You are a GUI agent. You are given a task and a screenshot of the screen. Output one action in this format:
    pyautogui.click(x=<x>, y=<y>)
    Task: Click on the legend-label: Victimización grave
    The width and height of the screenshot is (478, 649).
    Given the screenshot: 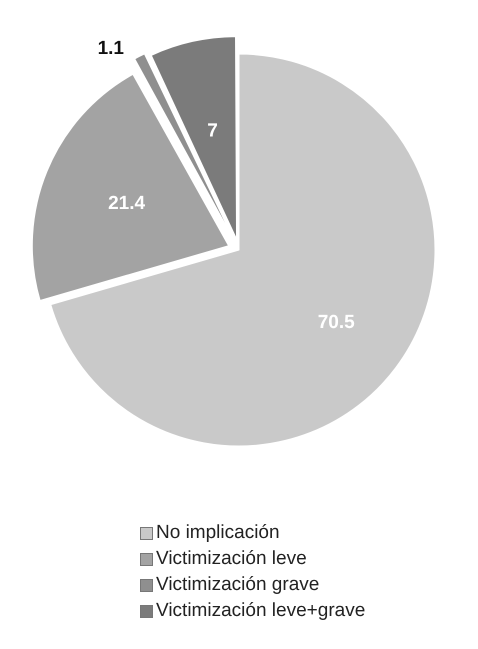 What is the action you would take?
    pyautogui.click(x=238, y=585)
    